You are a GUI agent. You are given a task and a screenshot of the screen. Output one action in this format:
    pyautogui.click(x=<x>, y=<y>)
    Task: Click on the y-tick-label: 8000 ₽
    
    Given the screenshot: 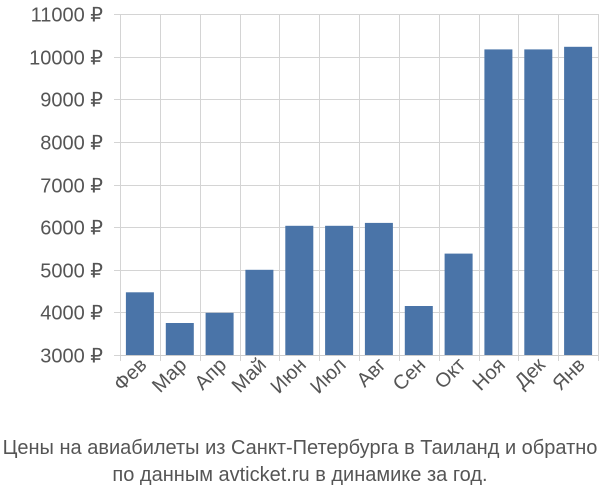 What is the action you would take?
    pyautogui.click(x=71, y=144)
    